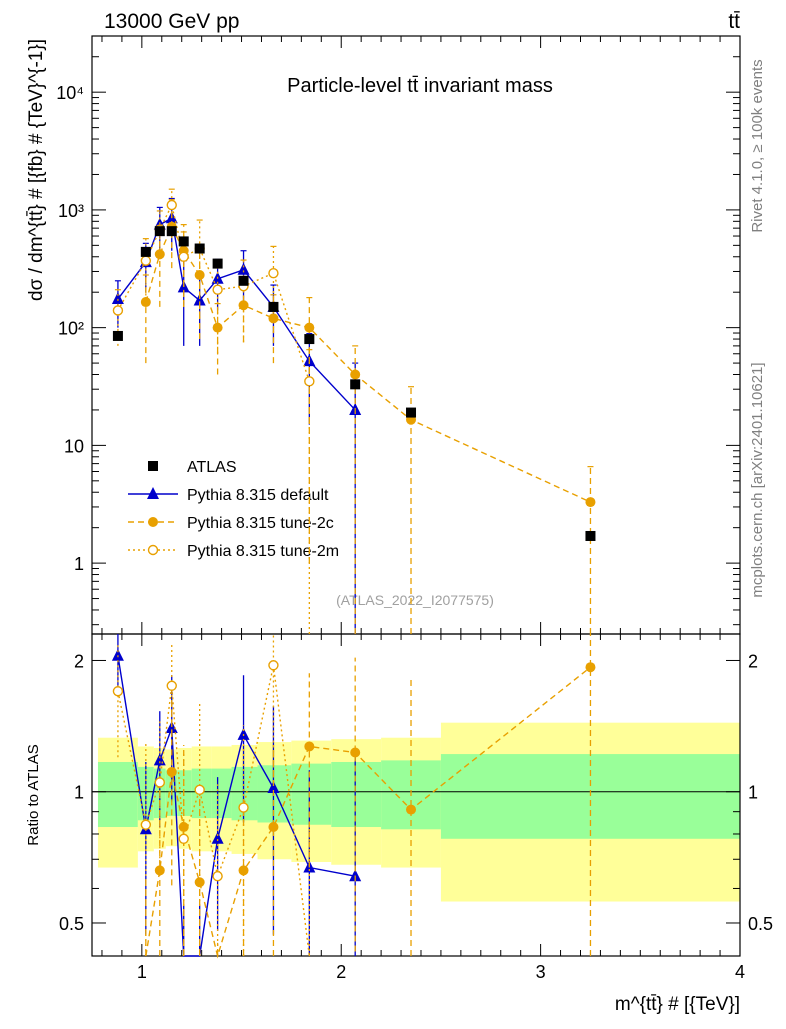  I want to click on y-tick-label-bottom: 2, so click(79, 661).